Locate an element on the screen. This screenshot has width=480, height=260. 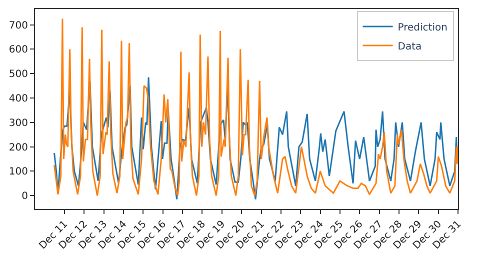
y-tick-label: 100 is located at coordinates (18, 172).